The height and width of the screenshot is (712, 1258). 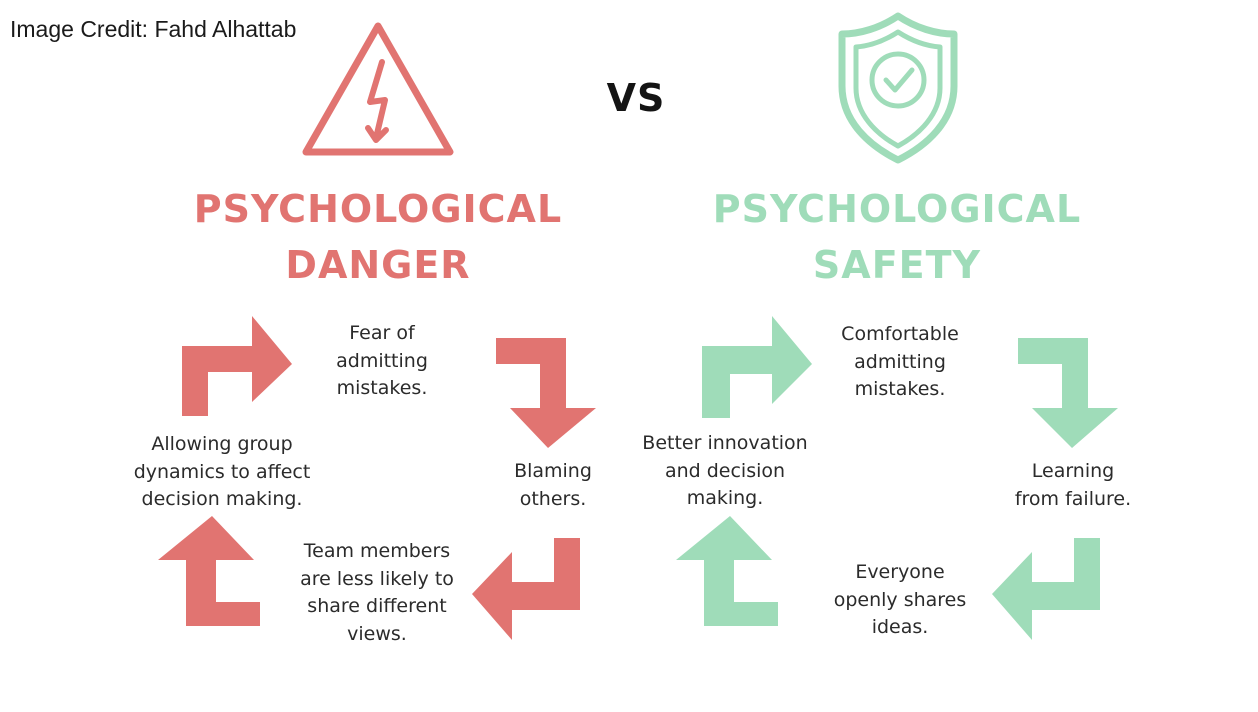 I want to click on safety-arrow-bottom-right, so click(x=1046, y=589).